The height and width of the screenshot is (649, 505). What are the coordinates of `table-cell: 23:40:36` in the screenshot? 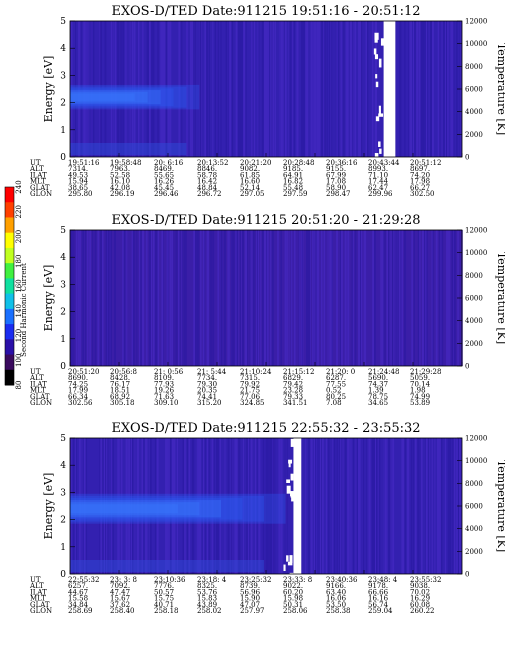 It's located at (342, 580).